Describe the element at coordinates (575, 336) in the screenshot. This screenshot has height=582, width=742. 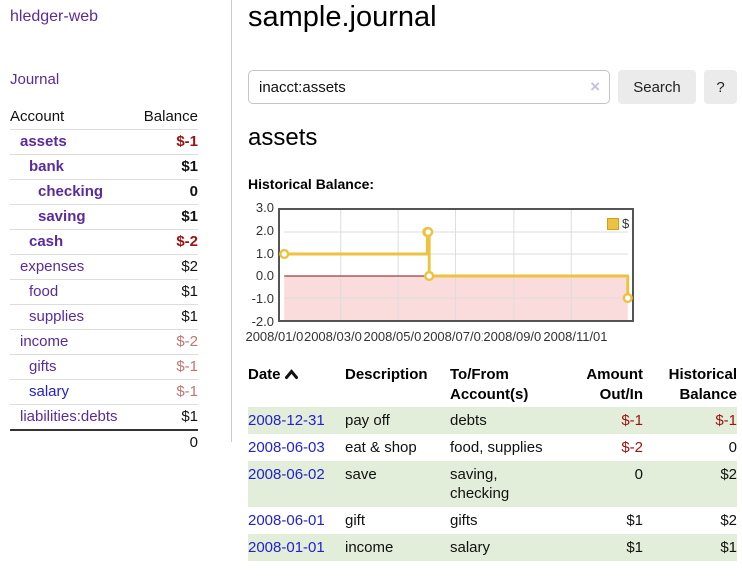
I see `x-tick-label: 2008/11/01` at that location.